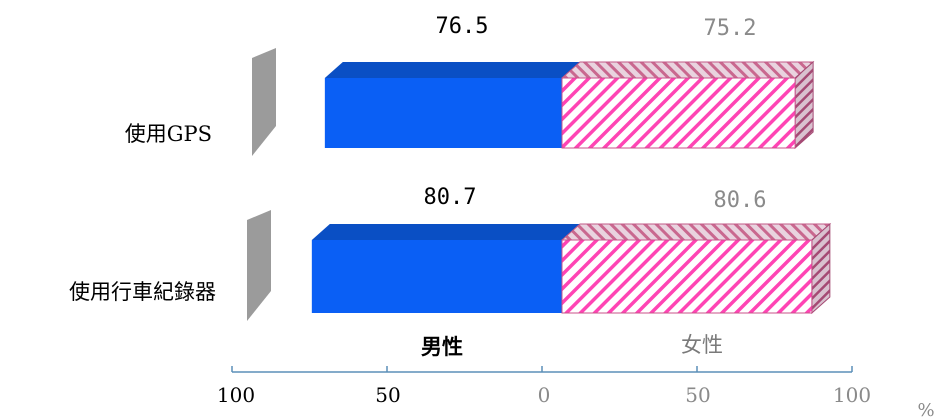  What do you see at coordinates (702, 345) in the screenshot?
I see `legend-female-label: 女性` at bounding box center [702, 345].